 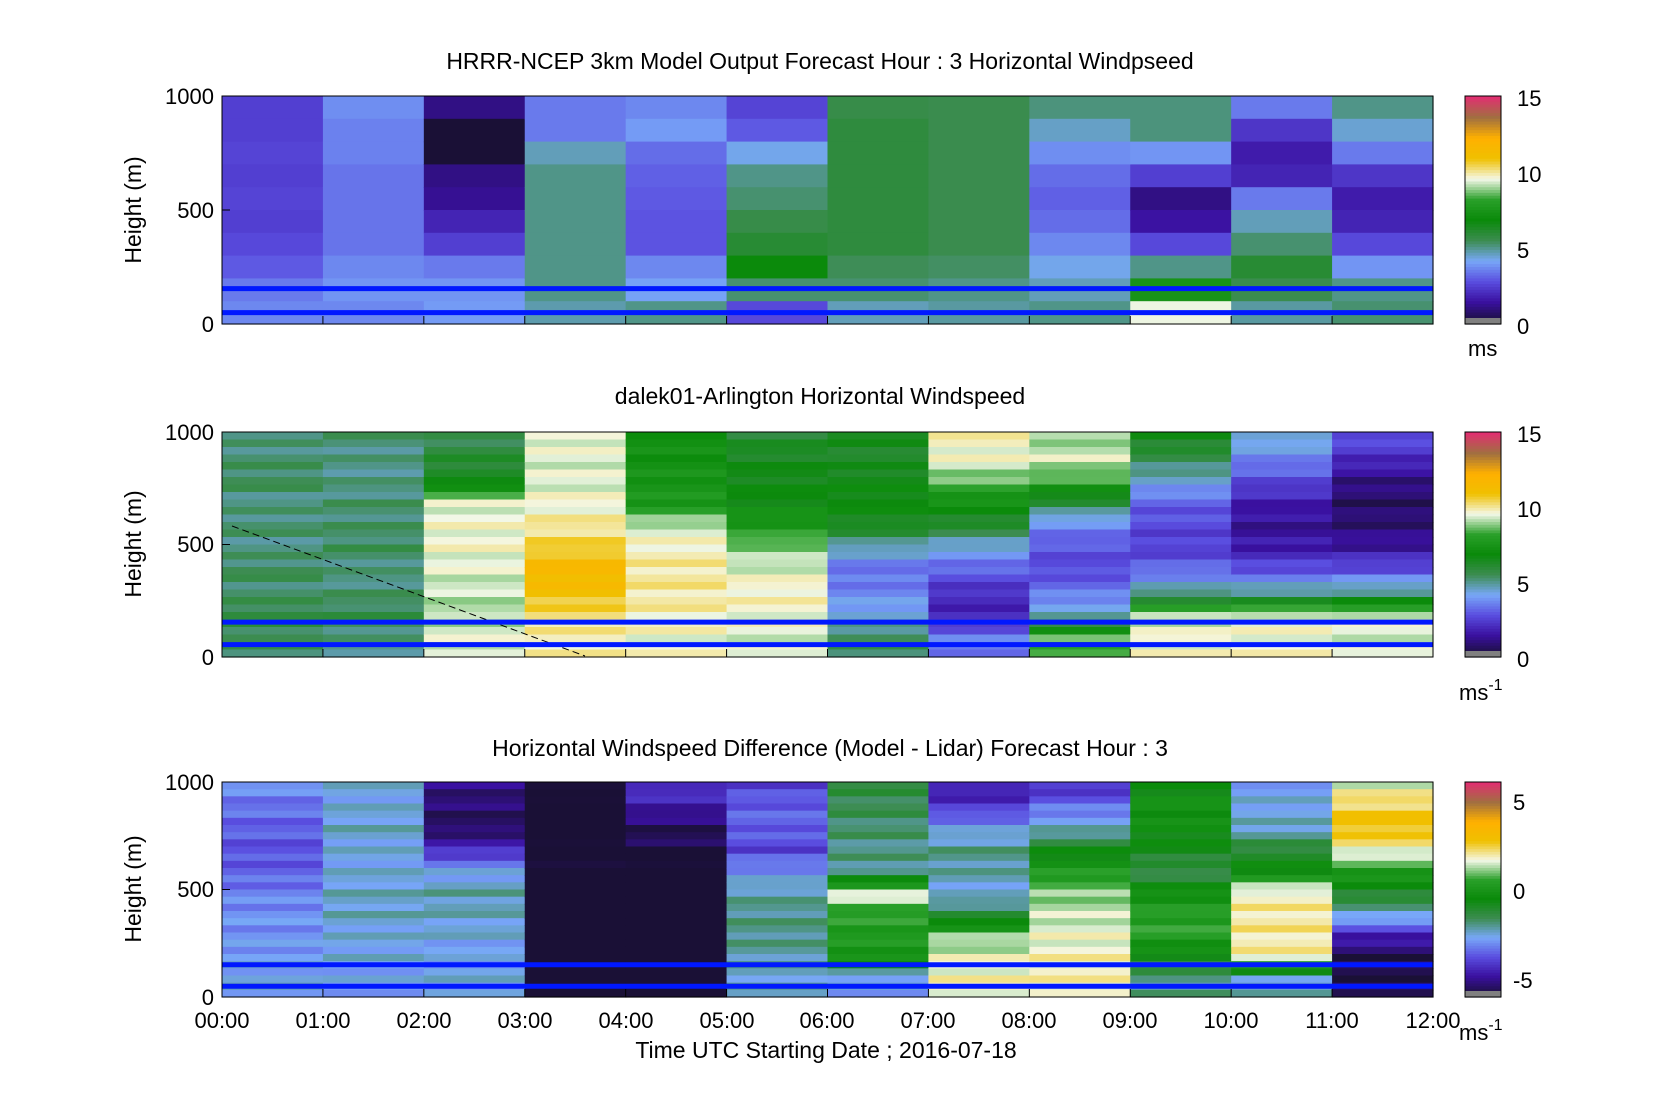 What do you see at coordinates (1473, 1032) in the screenshot?
I see `colorbar-unit-base: ms` at bounding box center [1473, 1032].